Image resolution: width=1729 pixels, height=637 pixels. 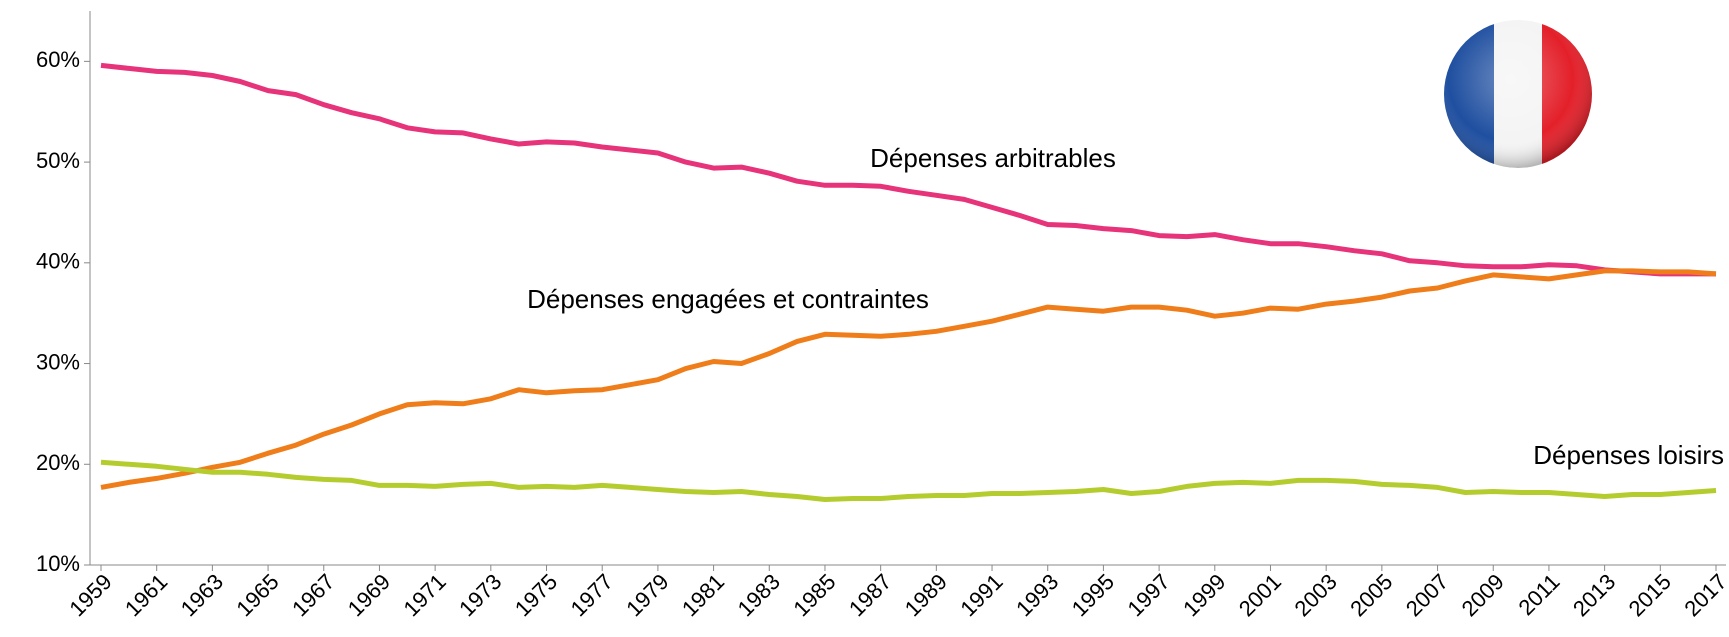 What do you see at coordinates (1148, 595) in the screenshot?
I see `x-tick-label: 1997` at bounding box center [1148, 595].